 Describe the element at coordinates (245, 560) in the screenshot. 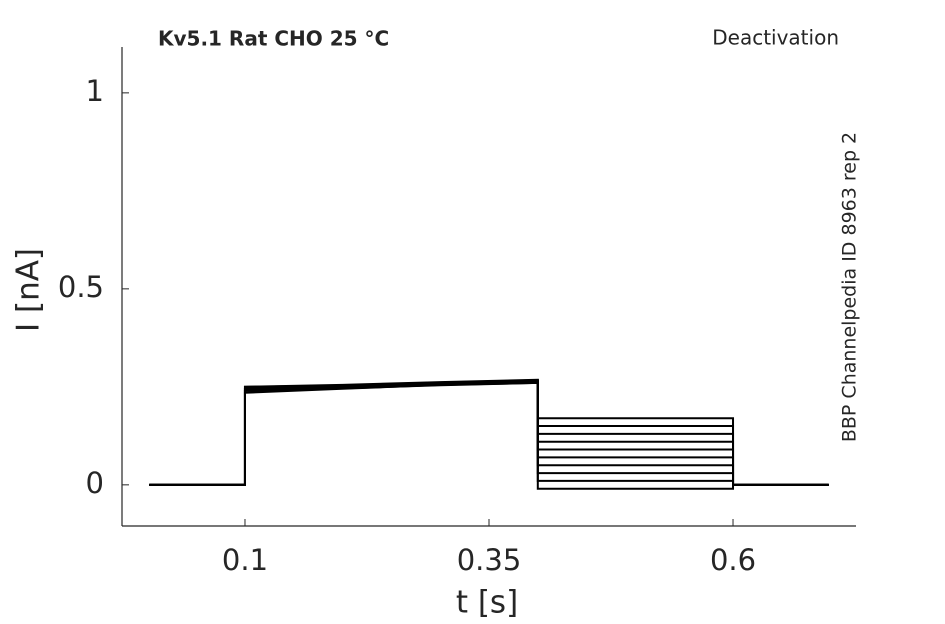

I see `x-tick-label: 0.1` at that location.